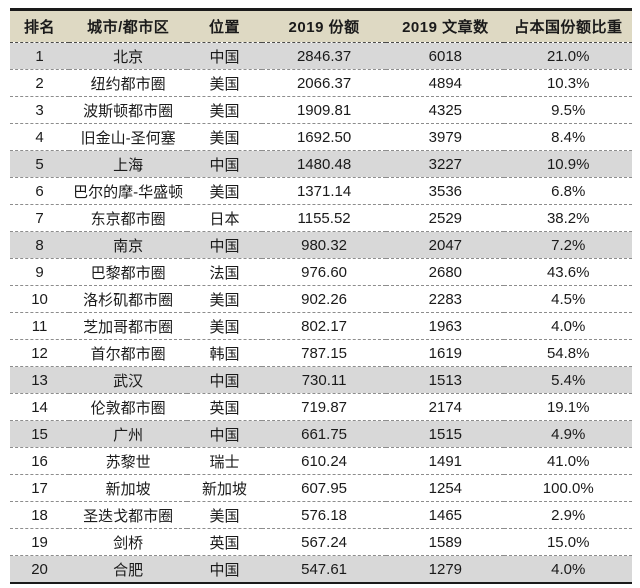 This screenshot has height=588, width=640. Describe the element at coordinates (40, 461) in the screenshot. I see `rank-cell: 16` at that location.